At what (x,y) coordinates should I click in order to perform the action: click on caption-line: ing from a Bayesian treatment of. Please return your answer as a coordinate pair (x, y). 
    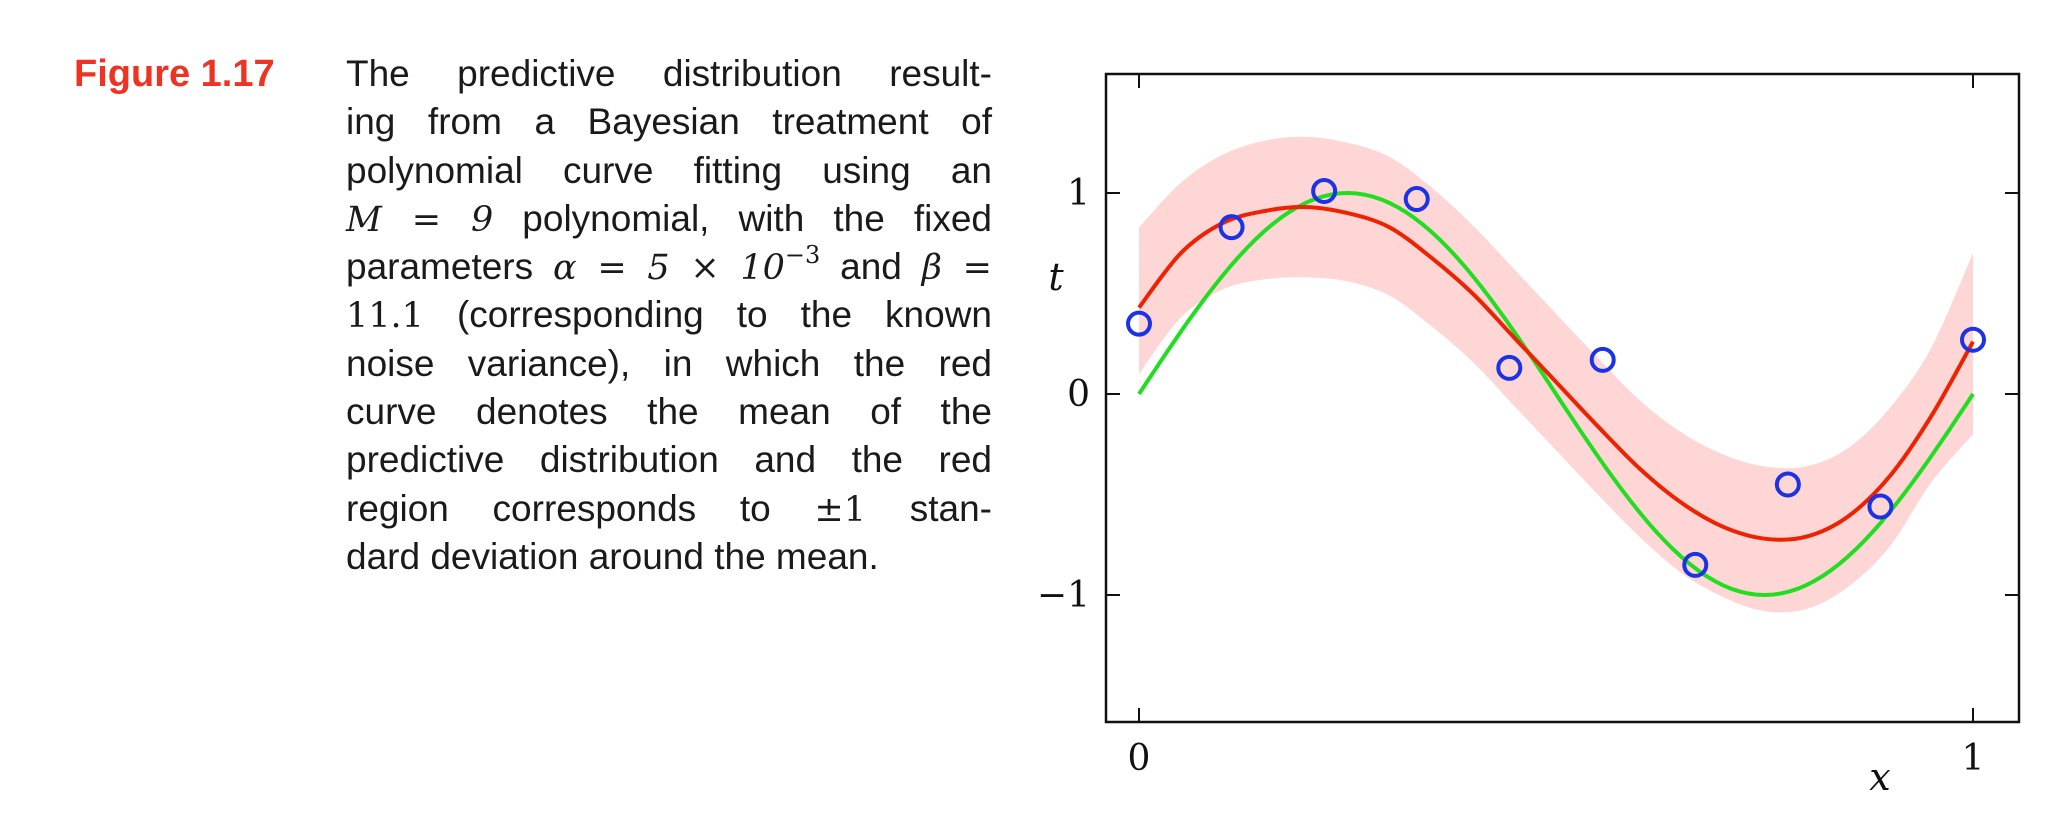
    Looking at the image, I should click on (669, 122).